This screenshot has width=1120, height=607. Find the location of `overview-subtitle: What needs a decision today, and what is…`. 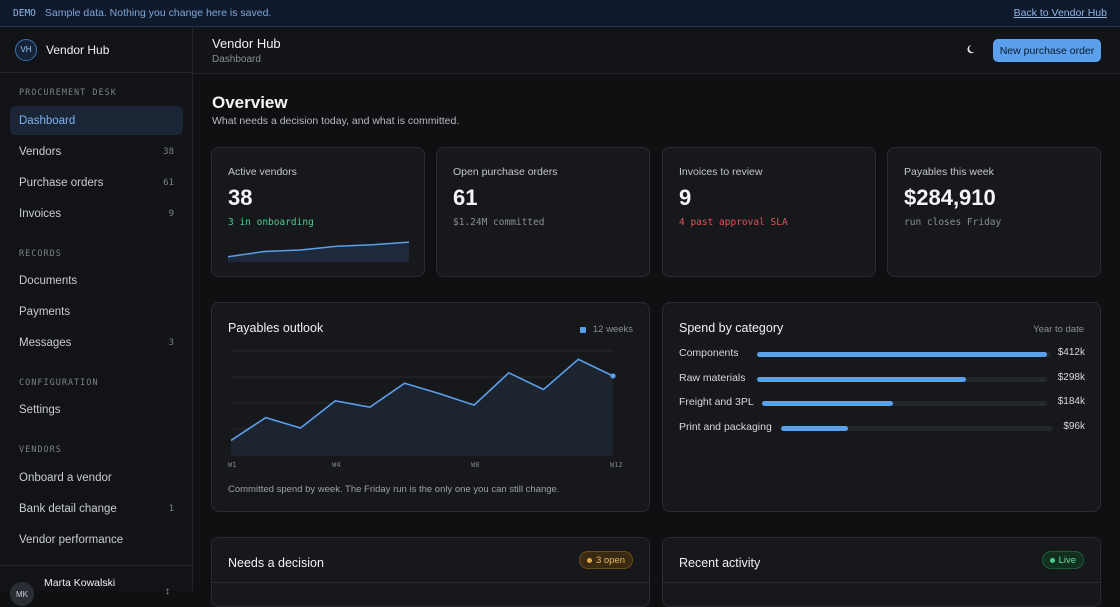

overview-subtitle: What needs a decision today, and what is… is located at coordinates (335, 121).